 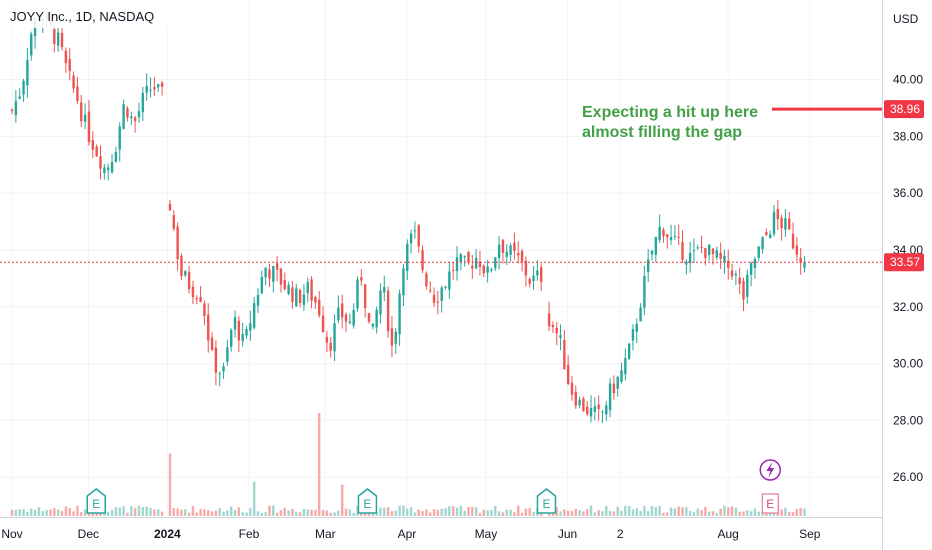 What do you see at coordinates (908, 477) in the screenshot?
I see `price-tick-label: 26.00` at bounding box center [908, 477].